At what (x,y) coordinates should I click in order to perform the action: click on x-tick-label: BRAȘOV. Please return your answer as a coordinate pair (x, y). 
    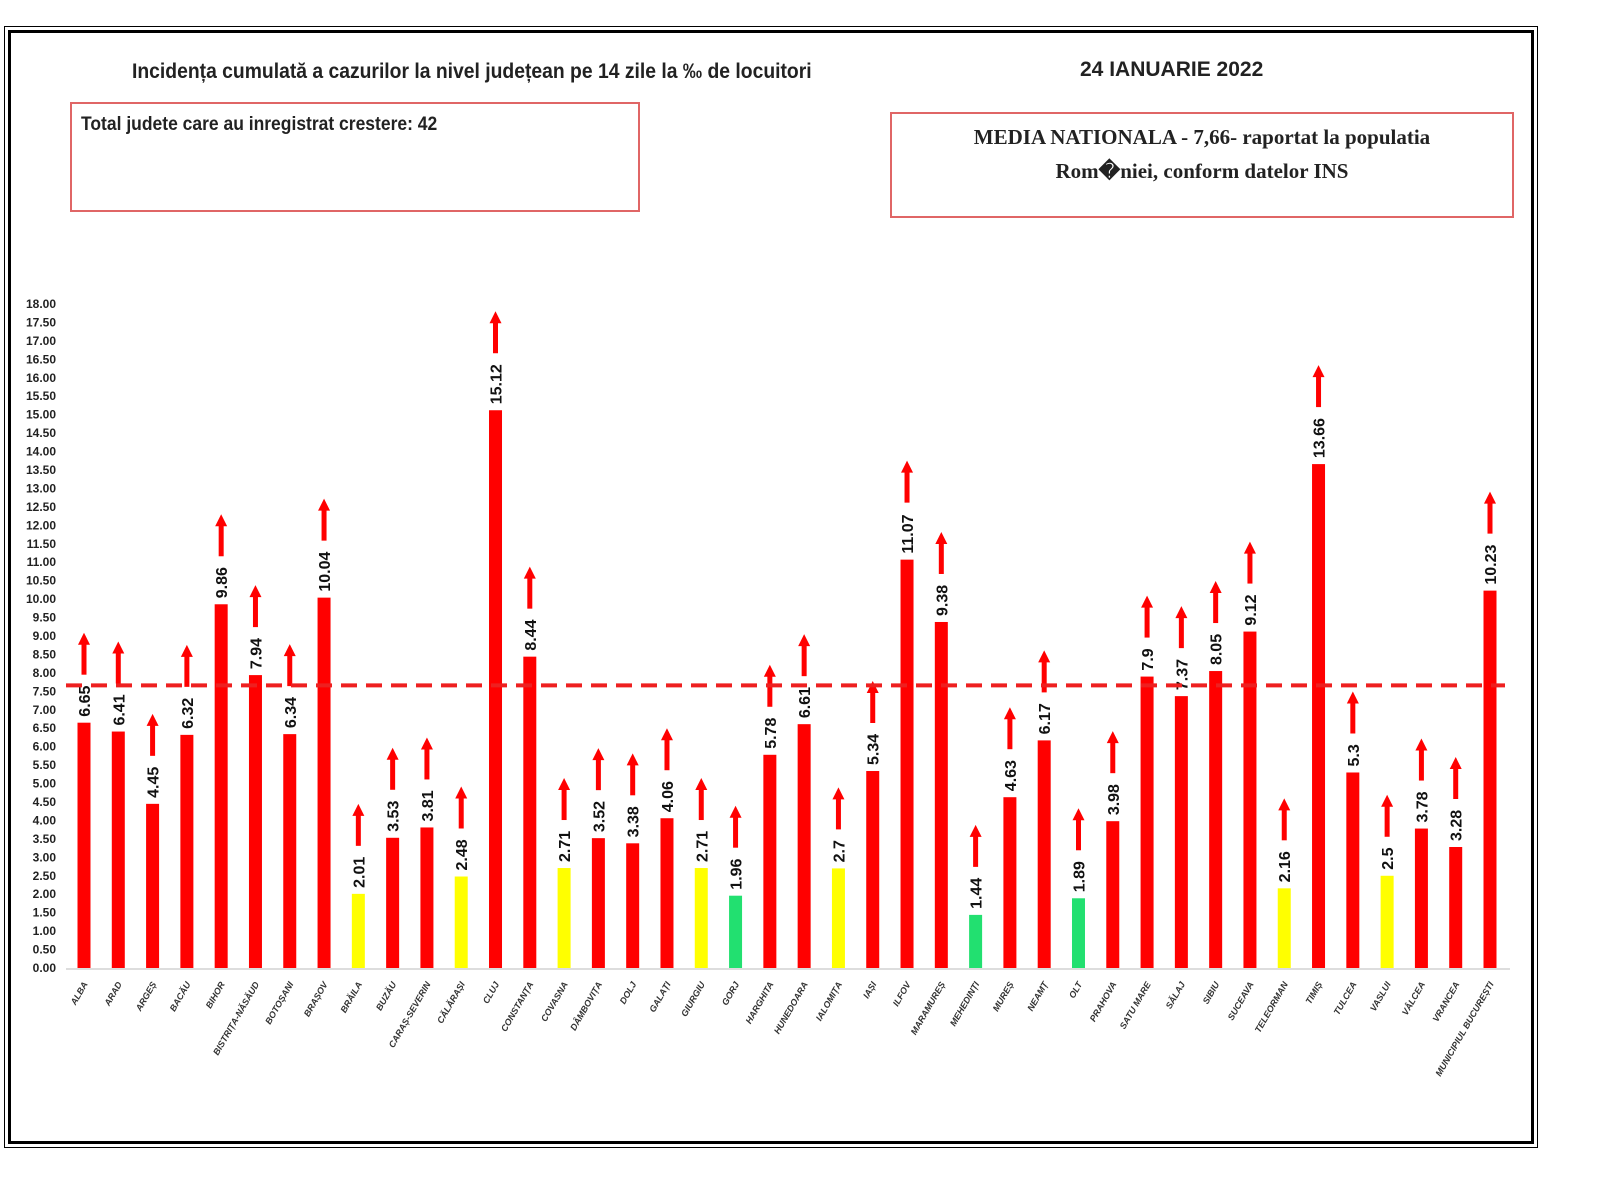
    Looking at the image, I should click on (316, 998).